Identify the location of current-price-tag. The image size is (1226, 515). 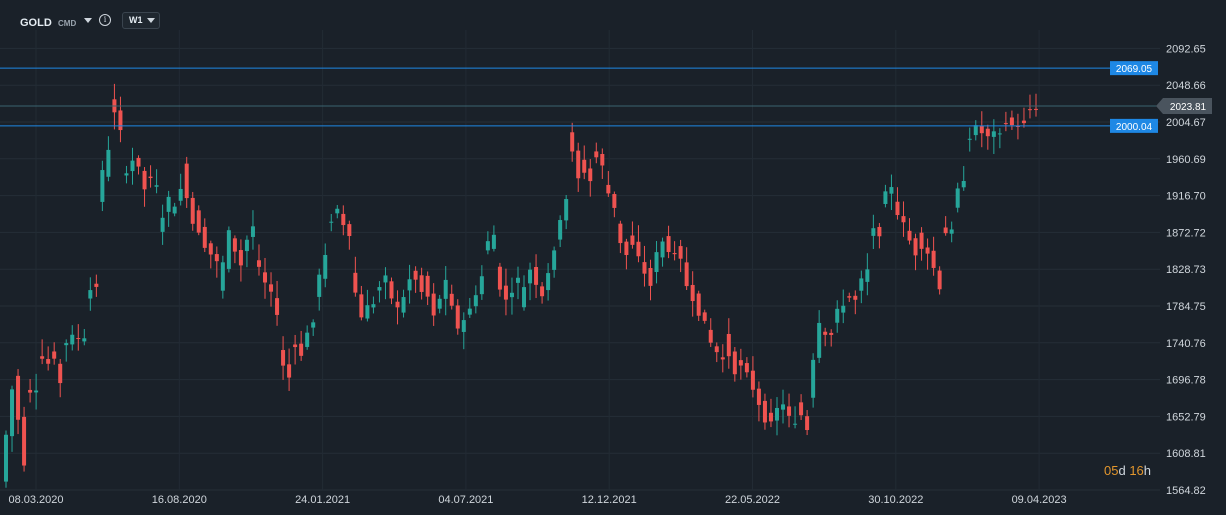
(1184, 105).